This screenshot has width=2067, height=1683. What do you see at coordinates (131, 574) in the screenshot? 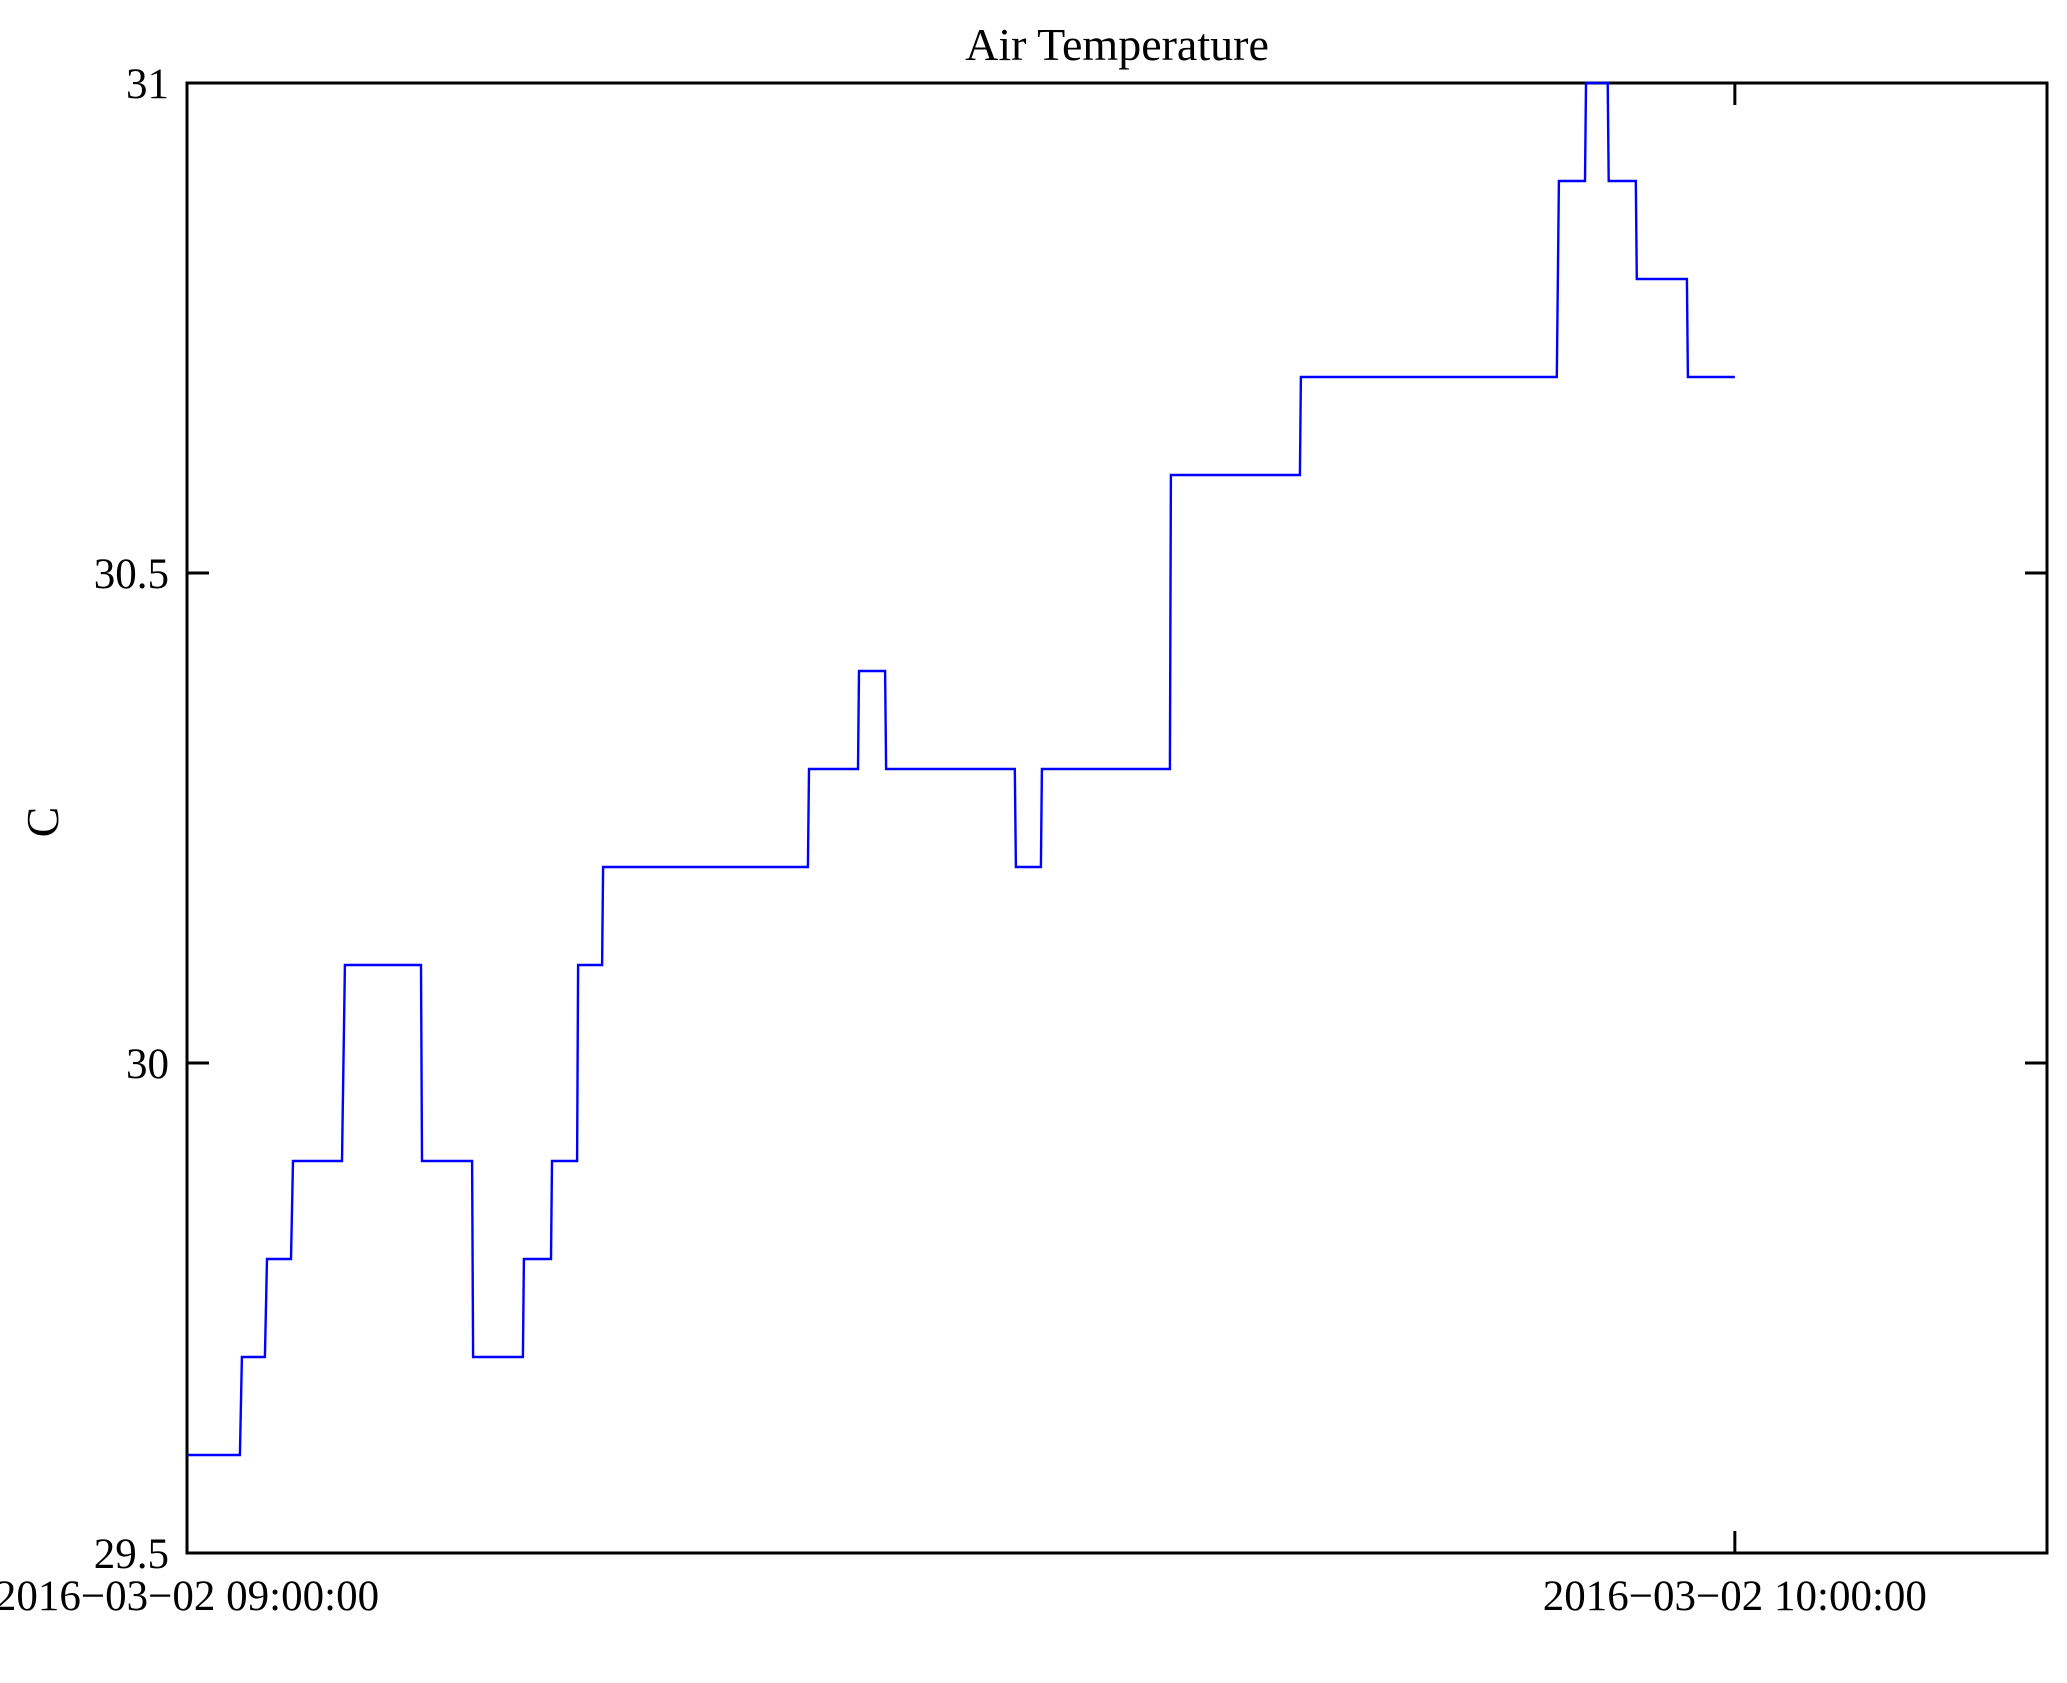
I see `y-tick-label: 30.5` at bounding box center [131, 574].